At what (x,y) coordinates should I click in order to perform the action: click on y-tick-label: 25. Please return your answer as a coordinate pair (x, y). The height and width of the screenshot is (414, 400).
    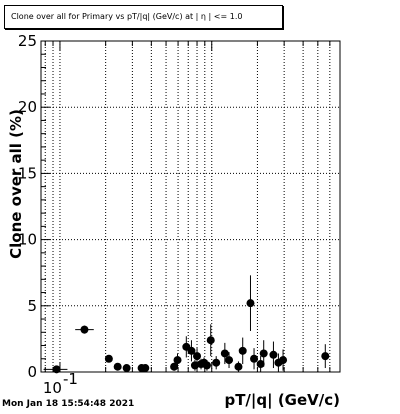
    Looking at the image, I should click on (27, 41).